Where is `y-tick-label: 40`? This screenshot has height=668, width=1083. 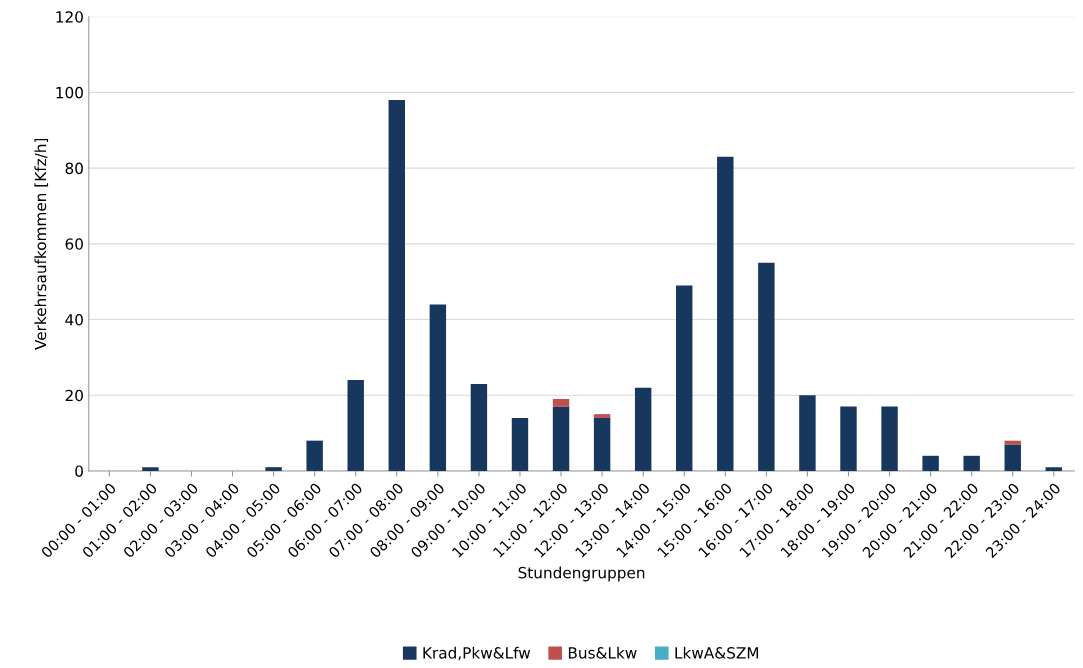 y-tick-label: 40 is located at coordinates (74, 319).